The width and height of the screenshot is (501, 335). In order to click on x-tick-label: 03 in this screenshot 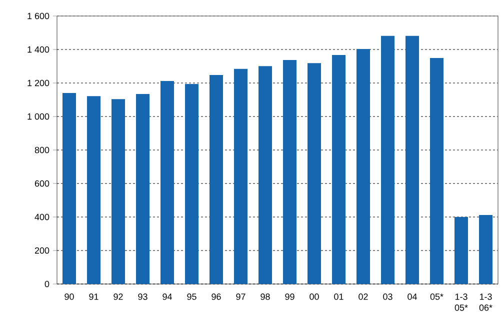, I will do `click(387, 297)`.